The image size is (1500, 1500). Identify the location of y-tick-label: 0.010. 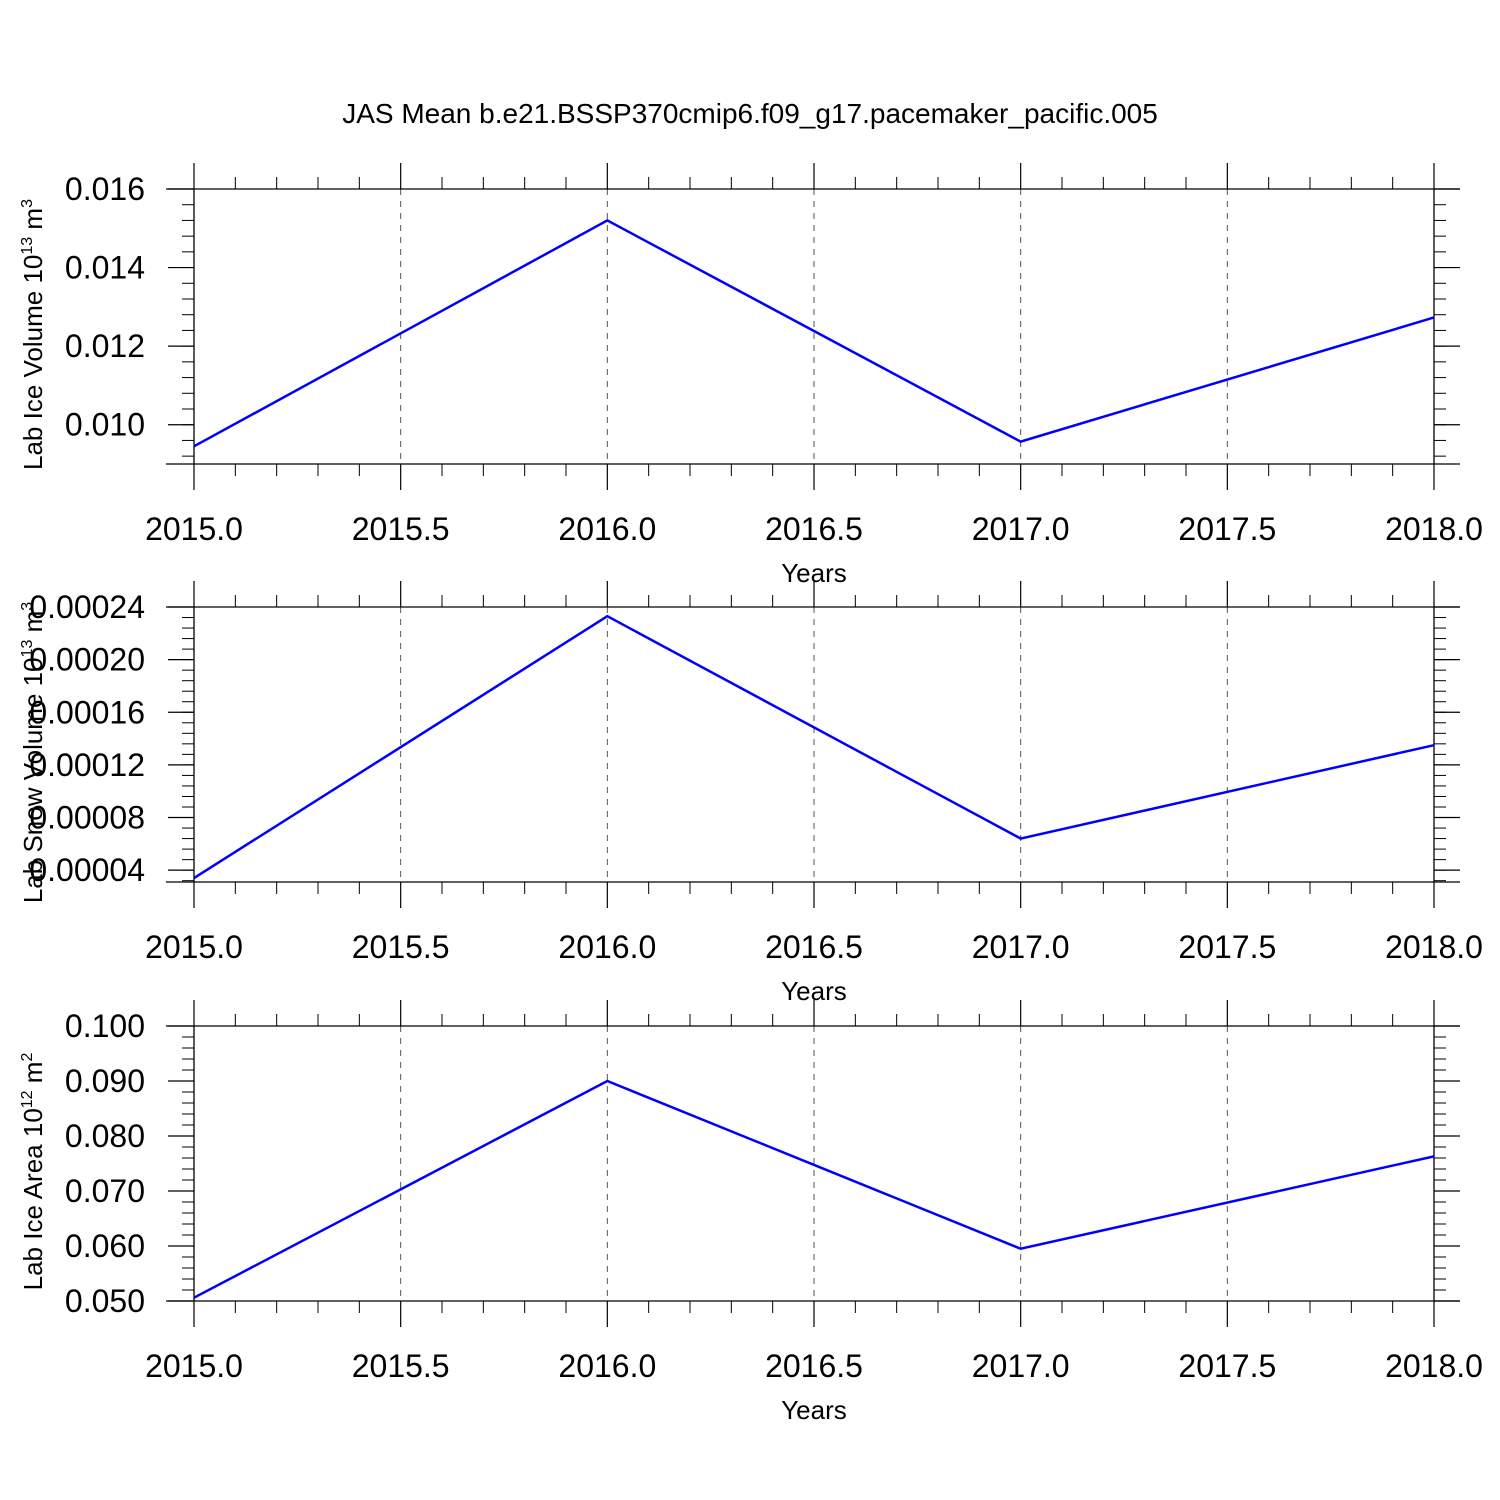
(105, 425).